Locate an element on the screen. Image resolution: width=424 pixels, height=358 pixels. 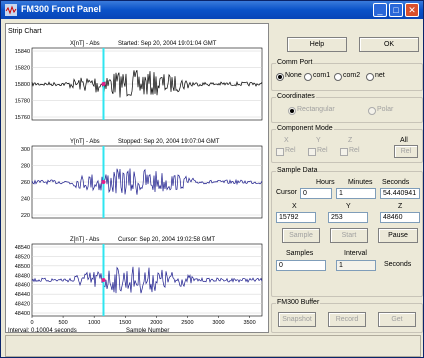
hours-label: Hours is located at coordinates (325, 182).